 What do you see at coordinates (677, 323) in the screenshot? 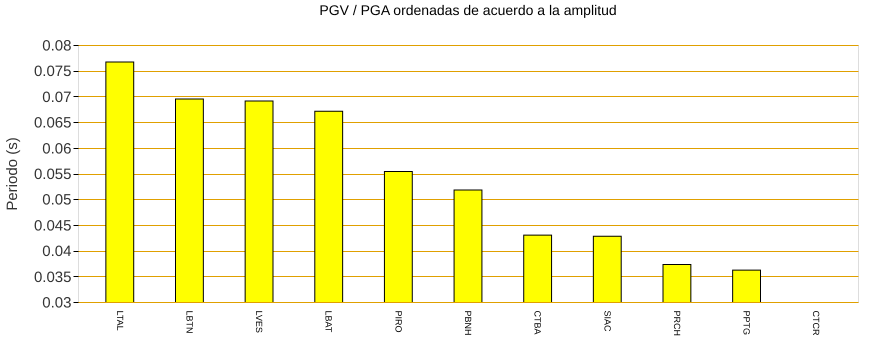
I see `x-tick-label: PRCH` at bounding box center [677, 323].